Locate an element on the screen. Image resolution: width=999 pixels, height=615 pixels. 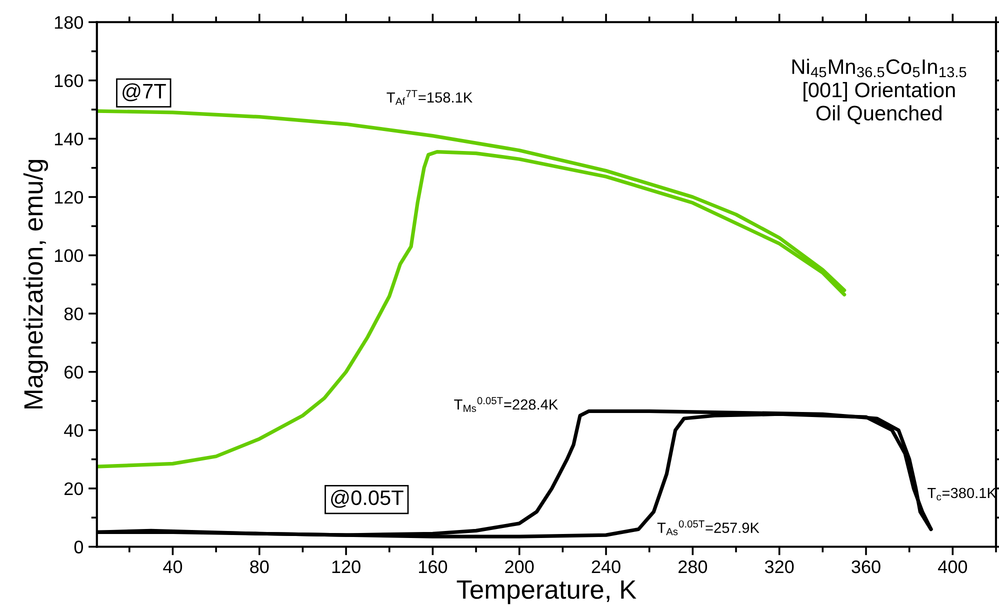
y-tick-label: 120 is located at coordinates (69, 197).